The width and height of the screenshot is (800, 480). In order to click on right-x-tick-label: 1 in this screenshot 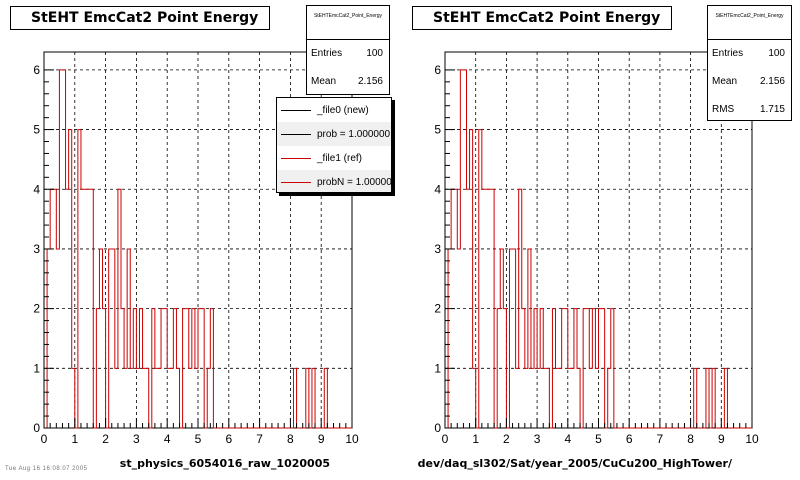, I will do `click(475, 439)`.